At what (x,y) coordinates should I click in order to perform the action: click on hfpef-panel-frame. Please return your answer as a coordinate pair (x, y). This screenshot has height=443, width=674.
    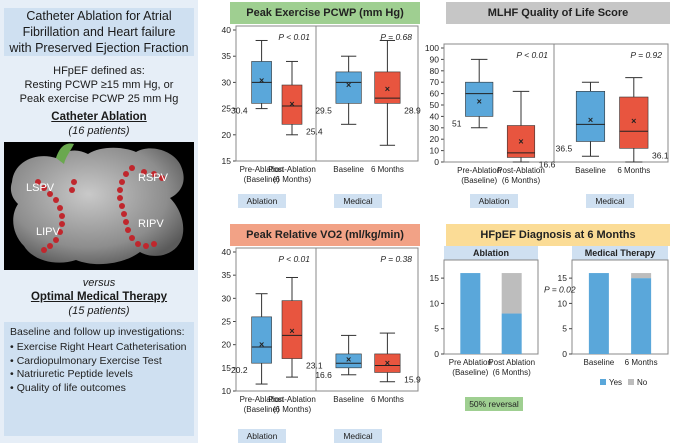
    Looking at the image, I should click on (620, 307).